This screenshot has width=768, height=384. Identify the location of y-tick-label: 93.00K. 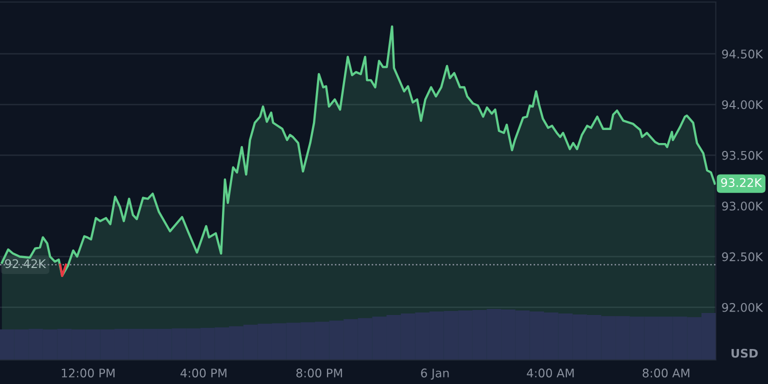
(743, 206).